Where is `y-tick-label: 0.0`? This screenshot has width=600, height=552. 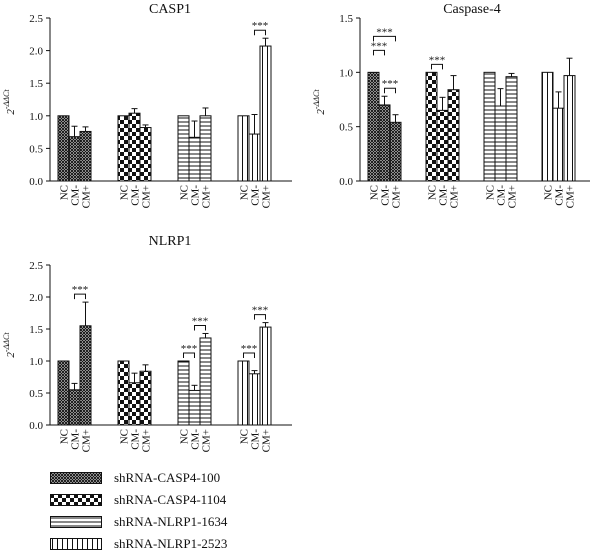 y-tick-label: 0.0 is located at coordinates (36, 182).